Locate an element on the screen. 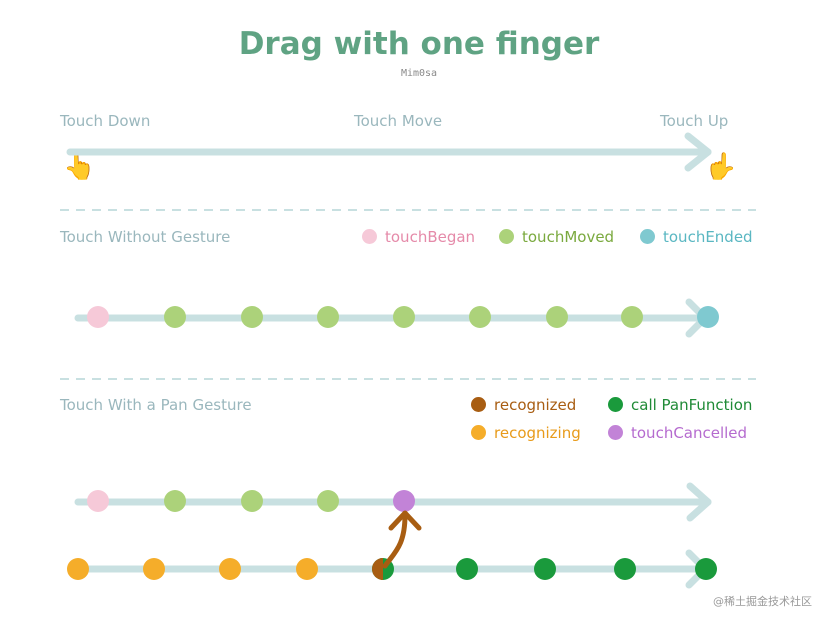  legend-label: touchEnded is located at coordinates (708, 237).